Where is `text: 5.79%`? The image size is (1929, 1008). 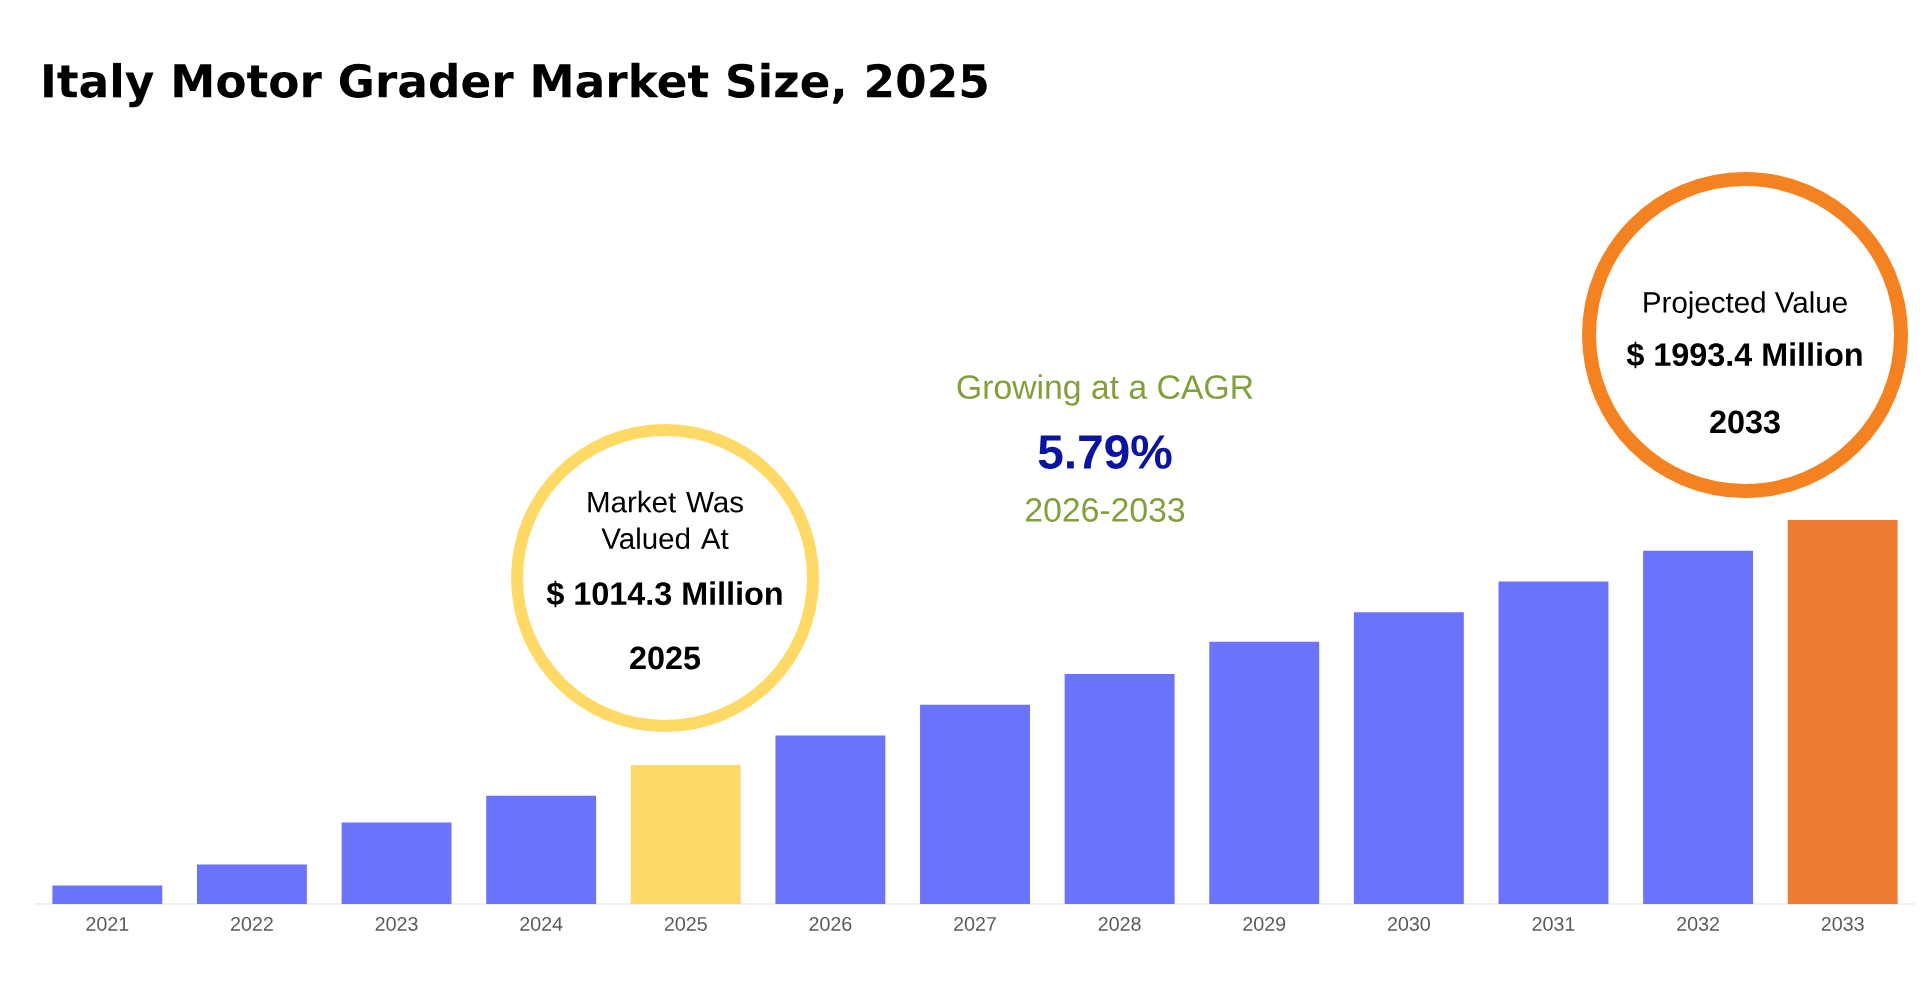 text: 5.79% is located at coordinates (1105, 452).